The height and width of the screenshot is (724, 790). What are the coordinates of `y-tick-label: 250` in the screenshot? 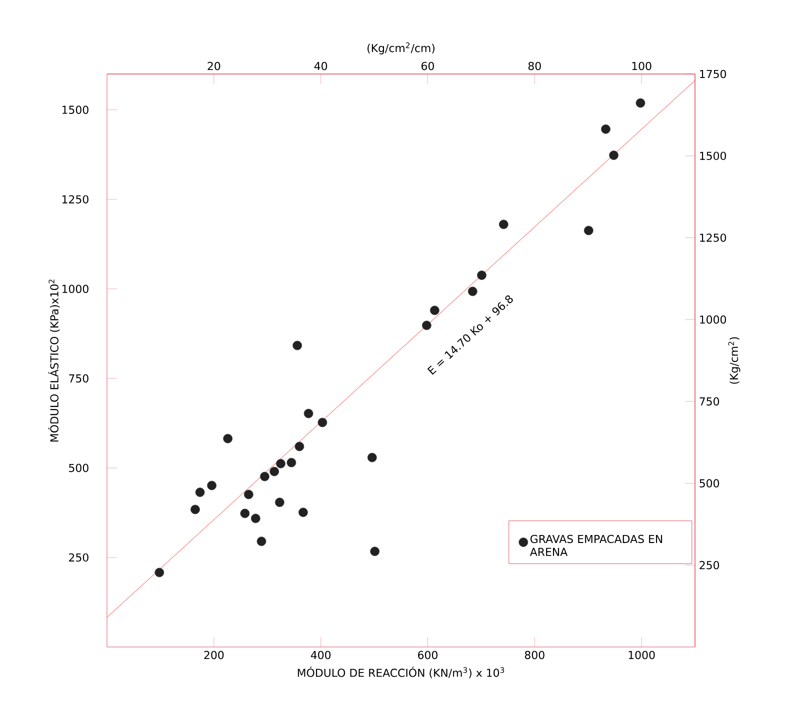 It's located at (78, 557).